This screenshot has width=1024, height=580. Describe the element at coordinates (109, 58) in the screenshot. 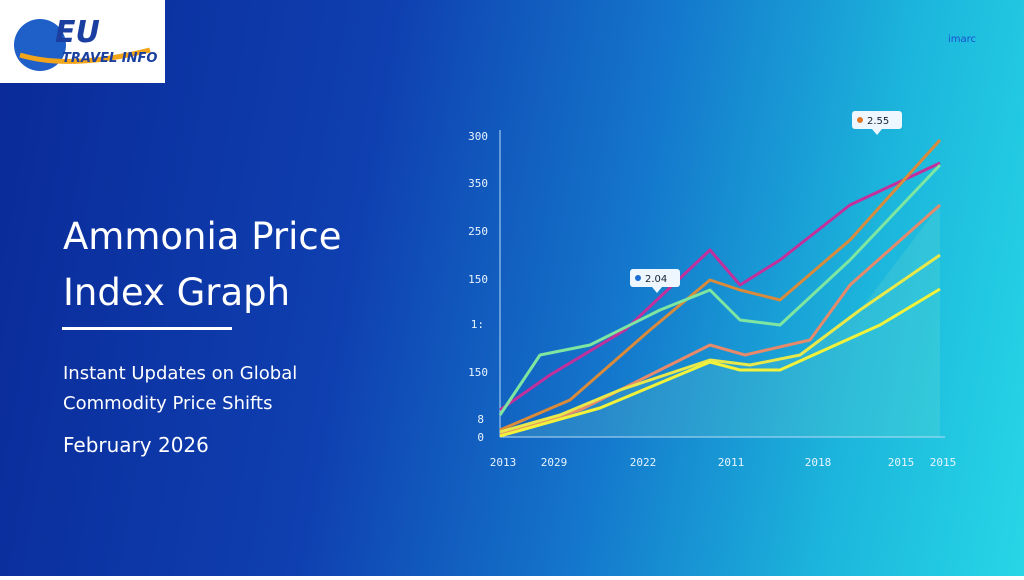

I see `logo-tagline: TRAVEL INFO` at that location.